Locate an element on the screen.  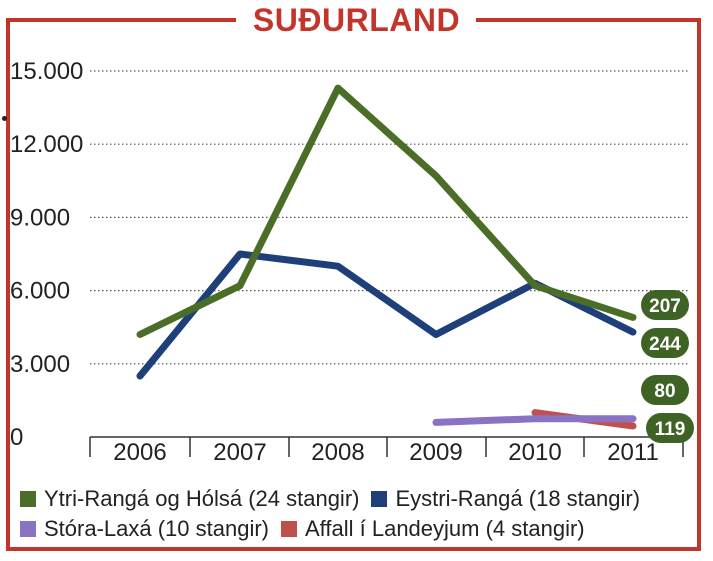
y-tick-label: 9.000 is located at coordinates (40, 217).